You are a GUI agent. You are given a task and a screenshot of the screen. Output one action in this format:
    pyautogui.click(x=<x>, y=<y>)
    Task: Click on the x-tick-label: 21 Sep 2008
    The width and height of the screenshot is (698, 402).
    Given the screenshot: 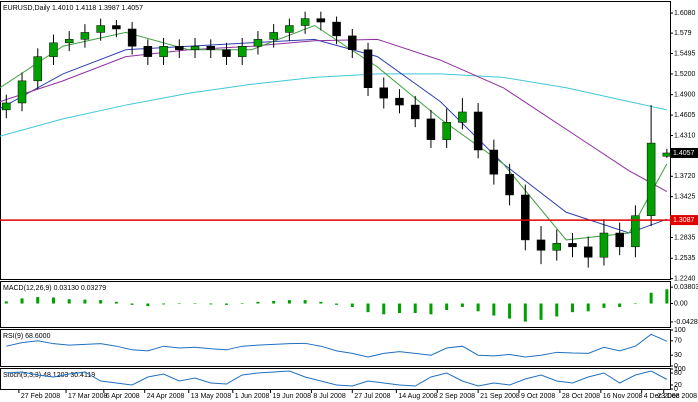 What is the action you would take?
    pyautogui.click(x=500, y=396)
    